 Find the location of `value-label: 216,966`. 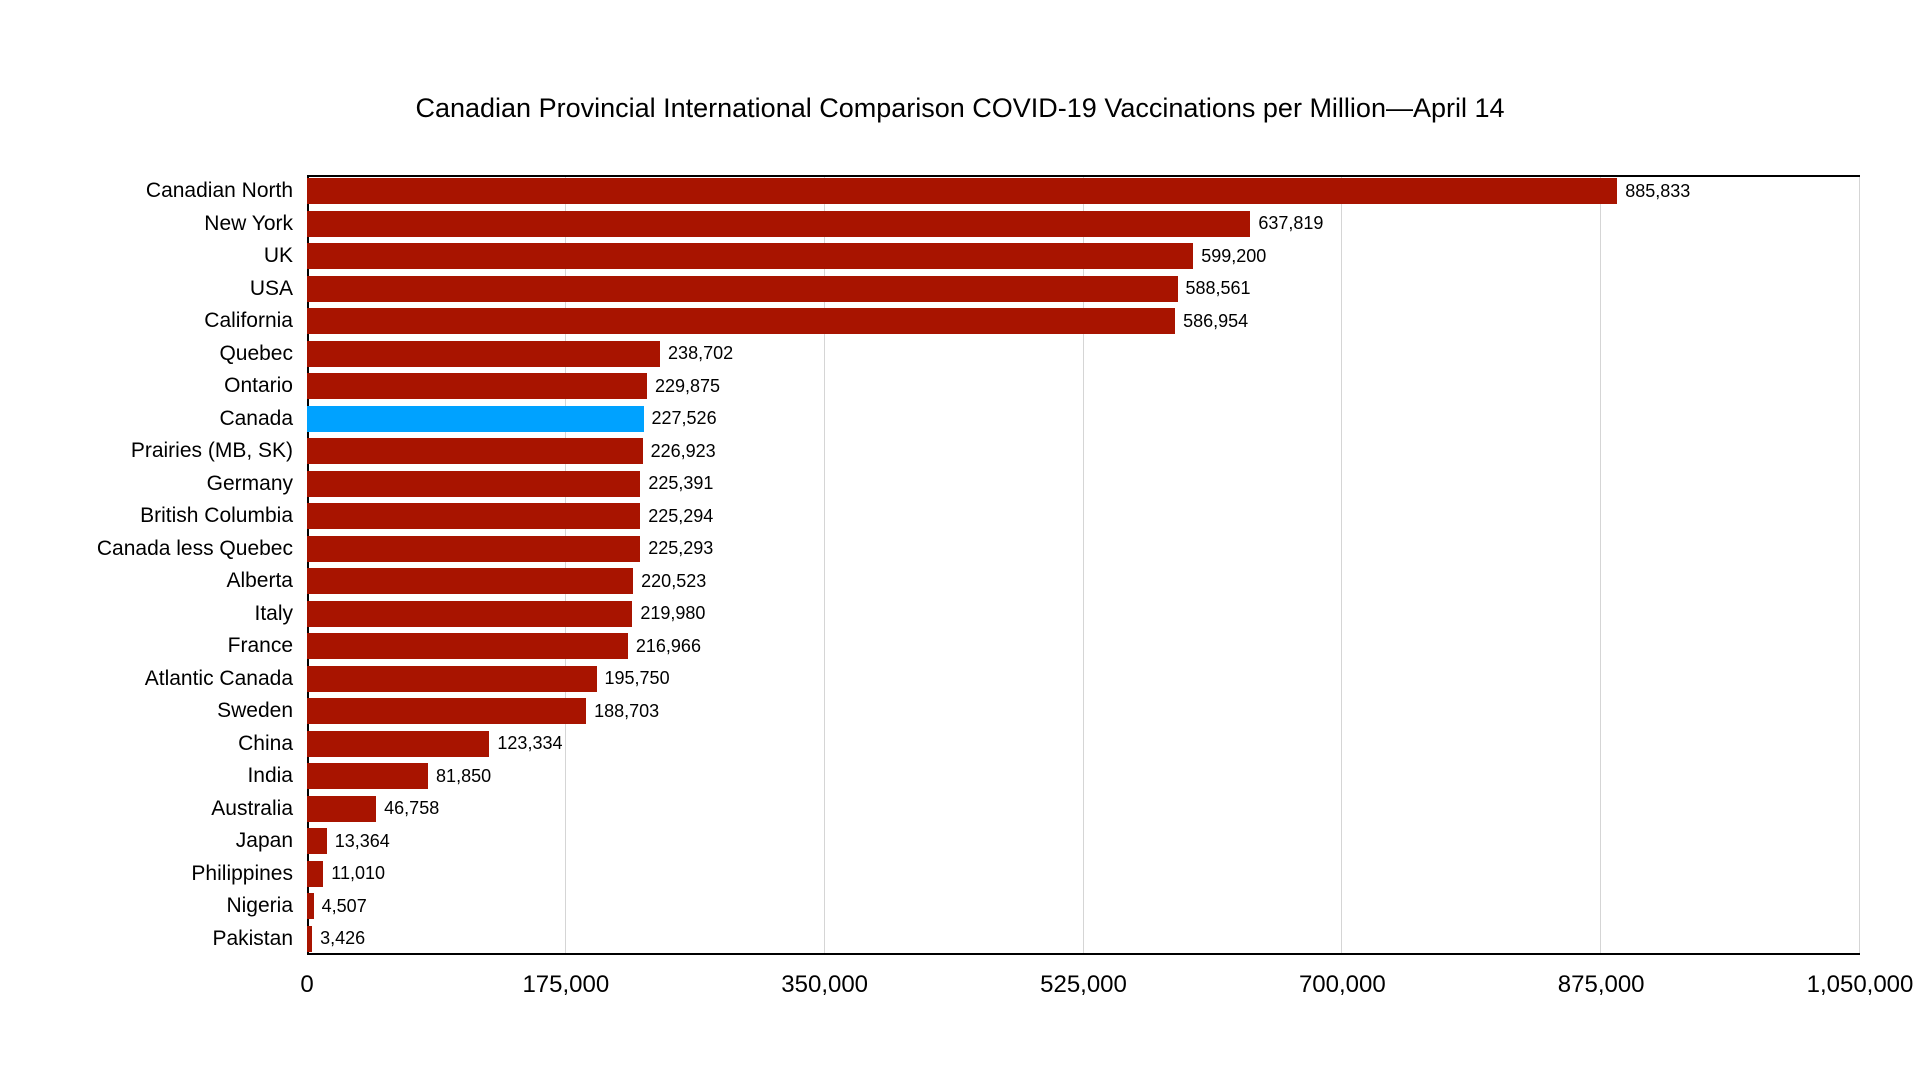

value-label: 216,966 is located at coordinates (668, 645).